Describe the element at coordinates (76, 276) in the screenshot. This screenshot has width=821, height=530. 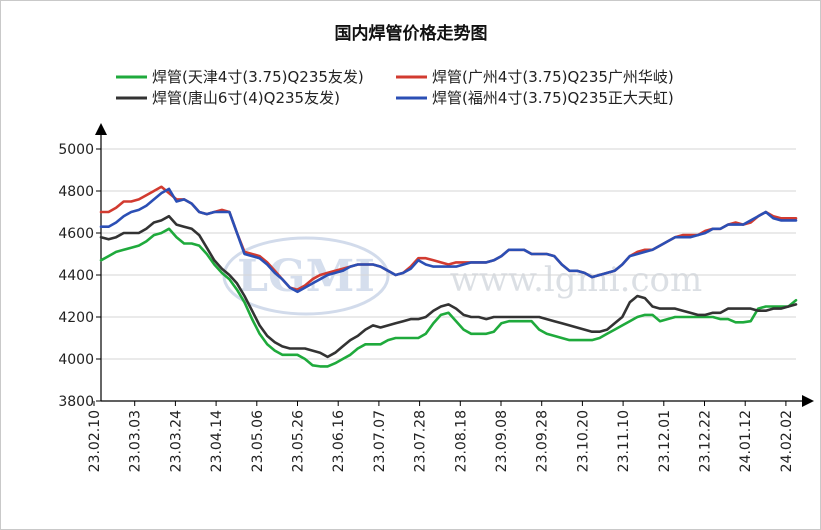
I see `y-tick-label: 4400` at that location.